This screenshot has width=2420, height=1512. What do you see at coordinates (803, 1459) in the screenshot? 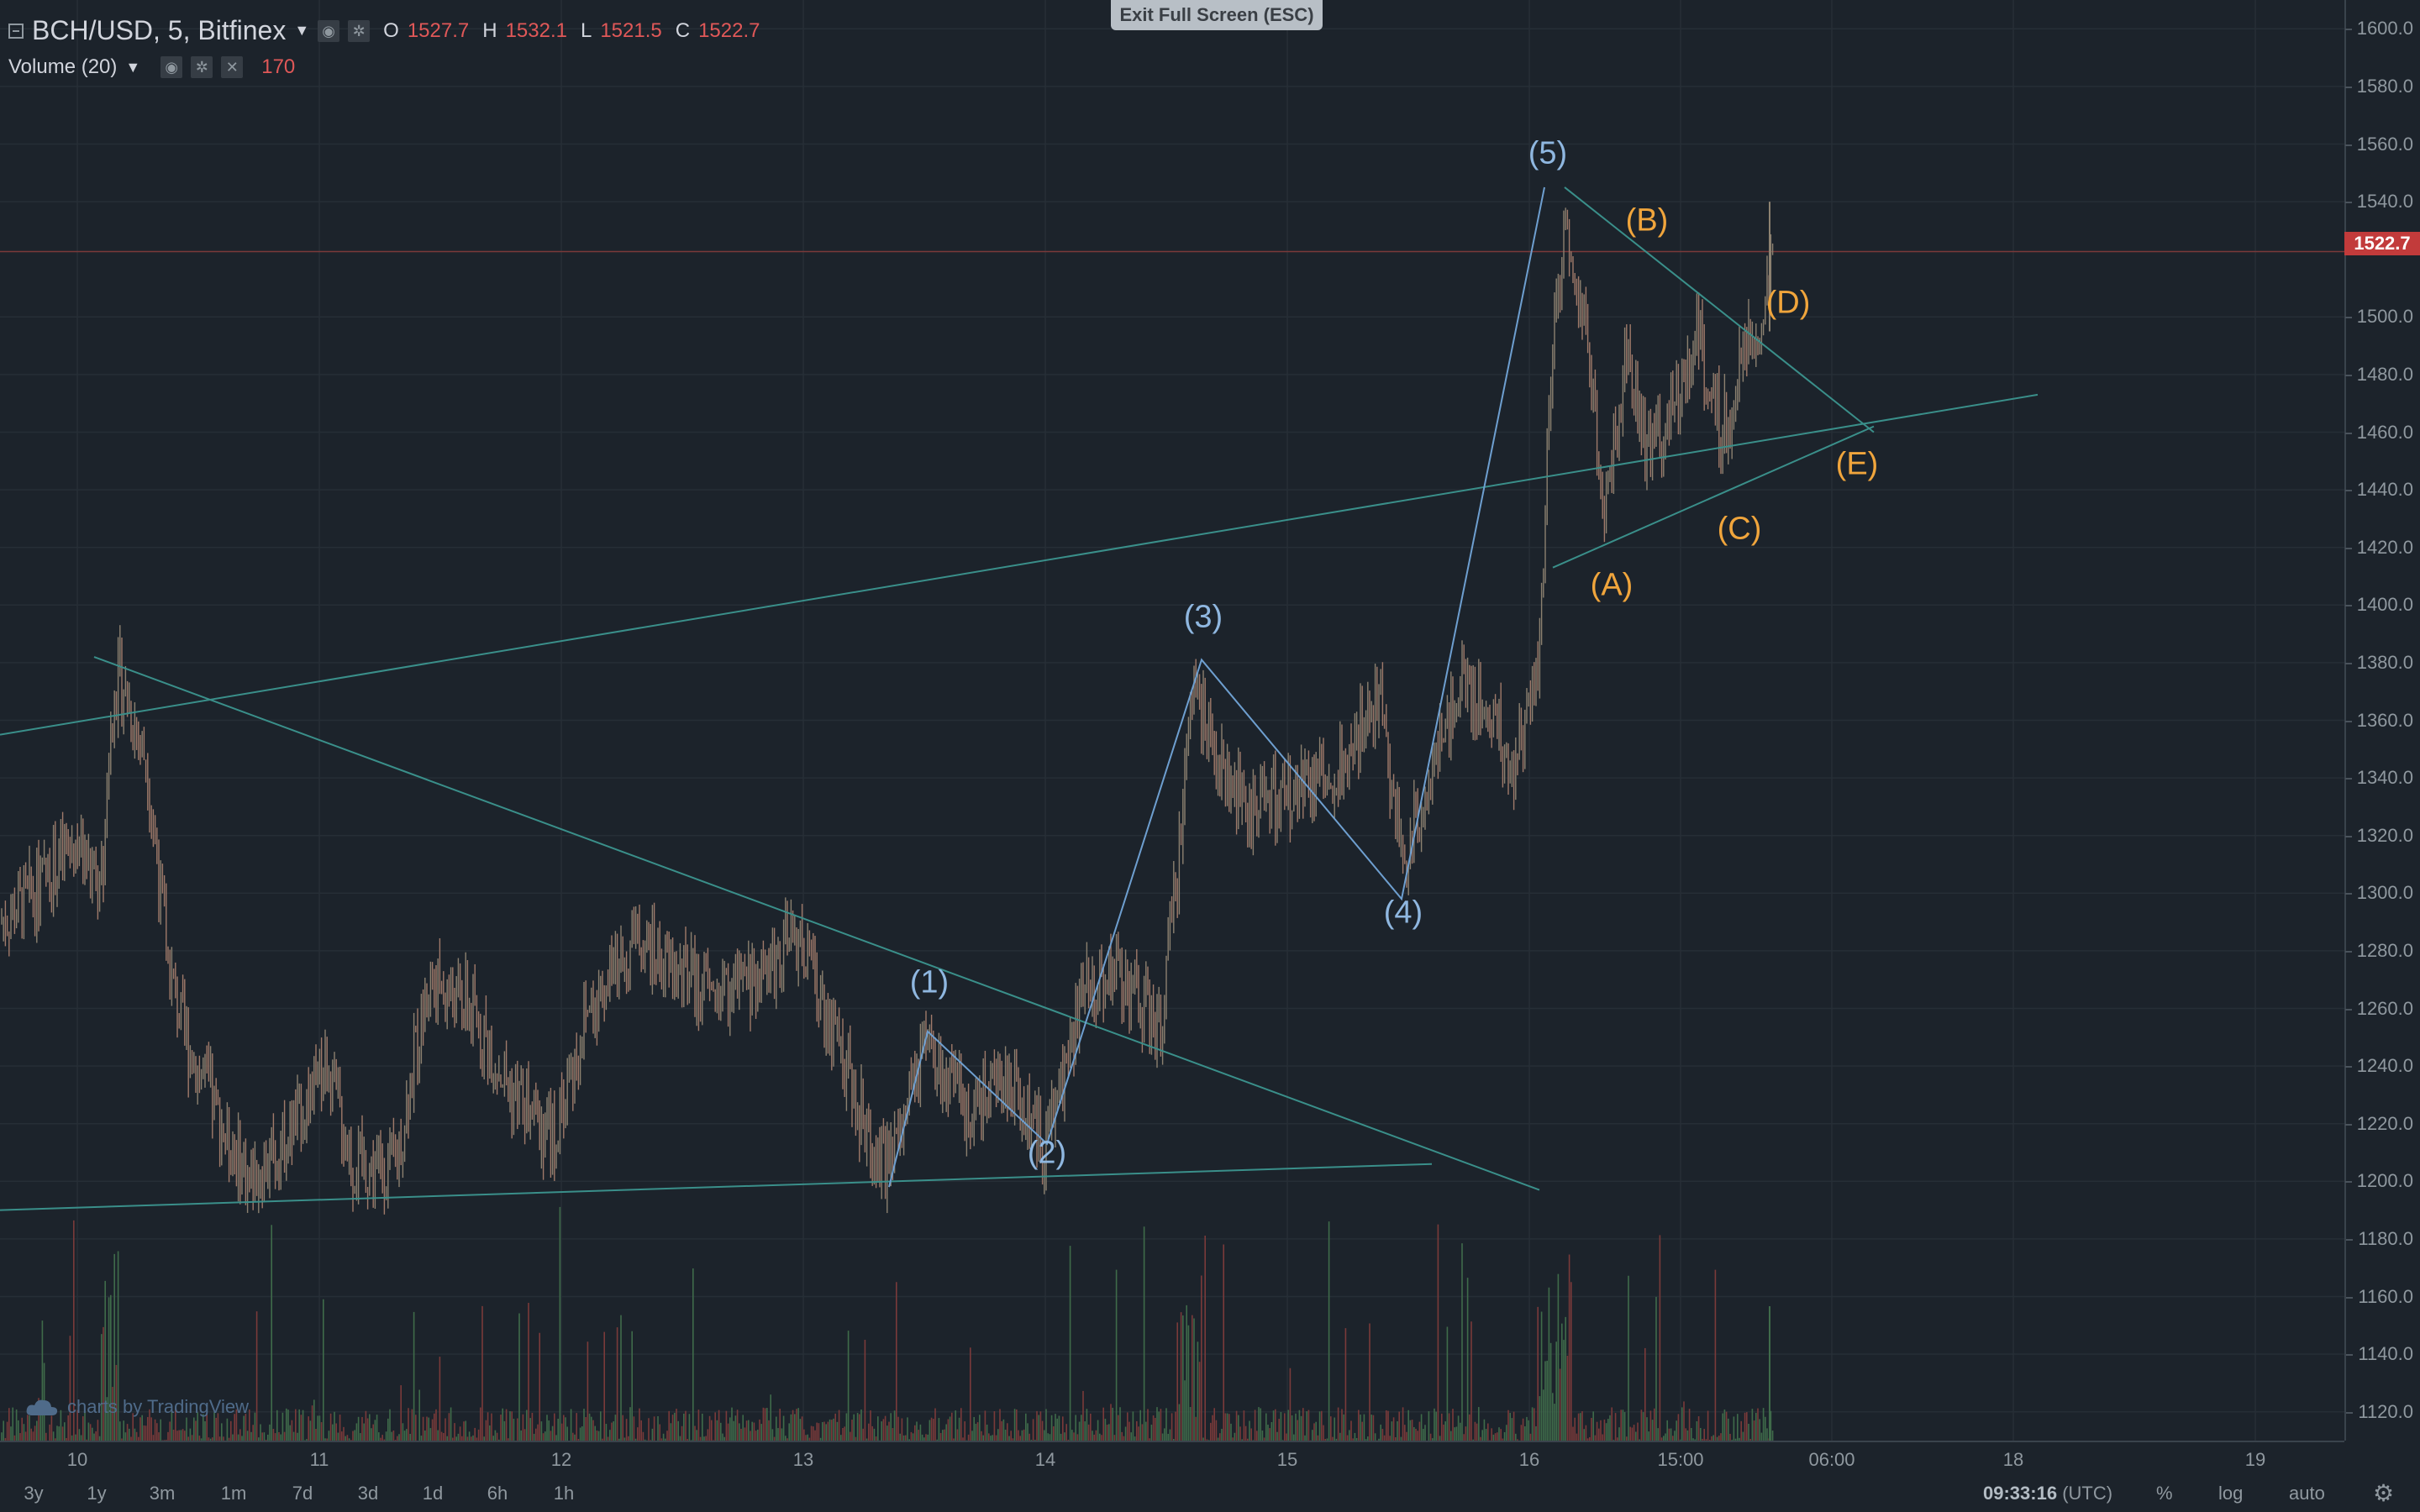
I see `time-tick: 13` at bounding box center [803, 1459].